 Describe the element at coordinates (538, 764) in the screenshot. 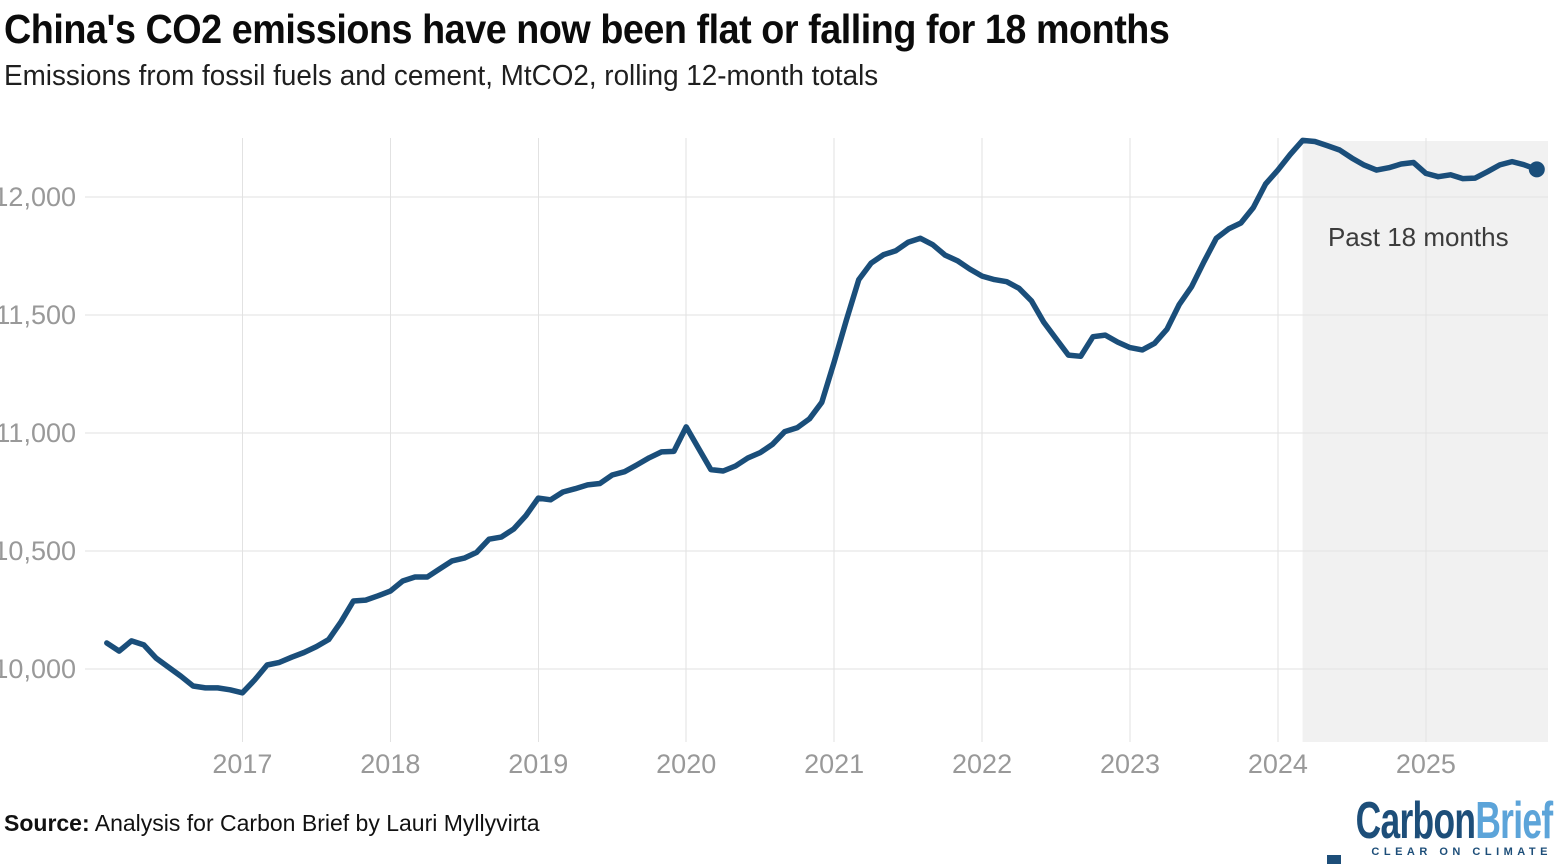

I see `x-tick-label-2019: 2019` at that location.